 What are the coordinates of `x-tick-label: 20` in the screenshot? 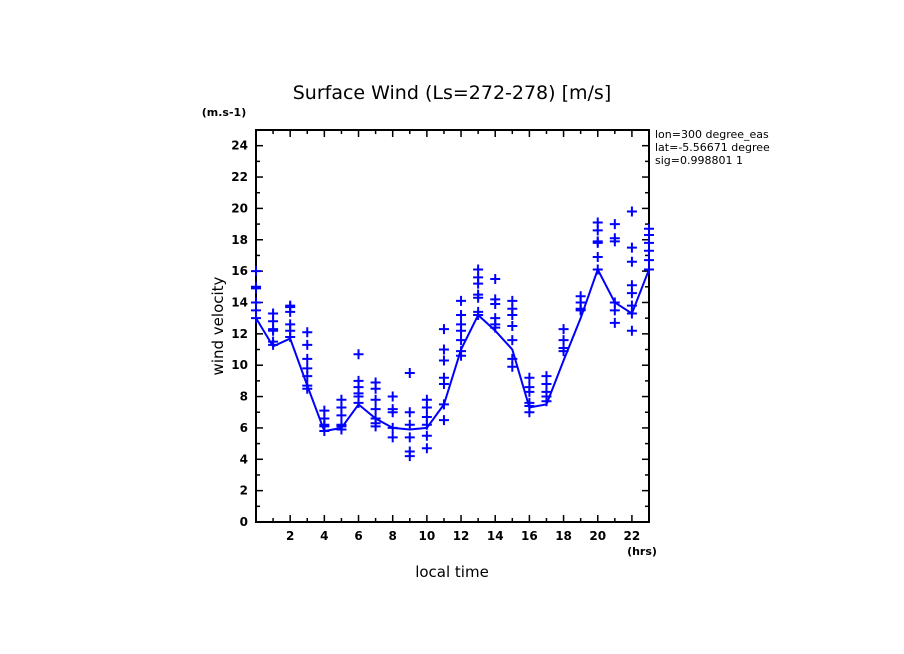 It's located at (597, 536).